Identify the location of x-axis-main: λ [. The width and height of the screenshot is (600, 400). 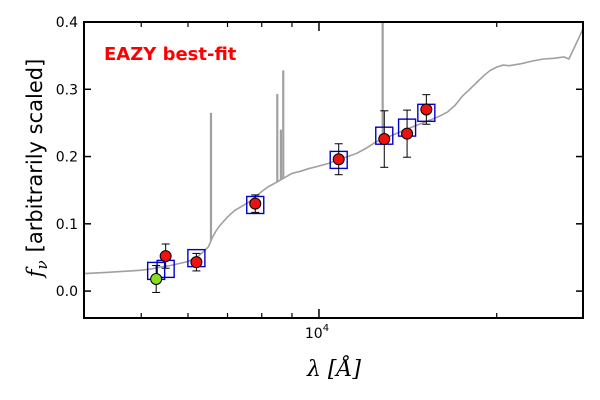
(321, 369).